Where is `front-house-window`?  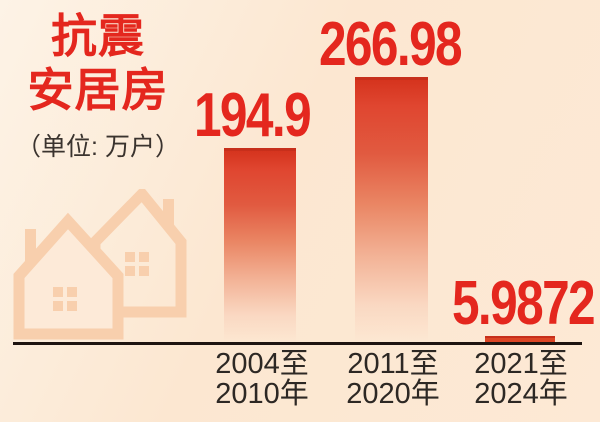 front-house-window is located at coordinates (65, 299).